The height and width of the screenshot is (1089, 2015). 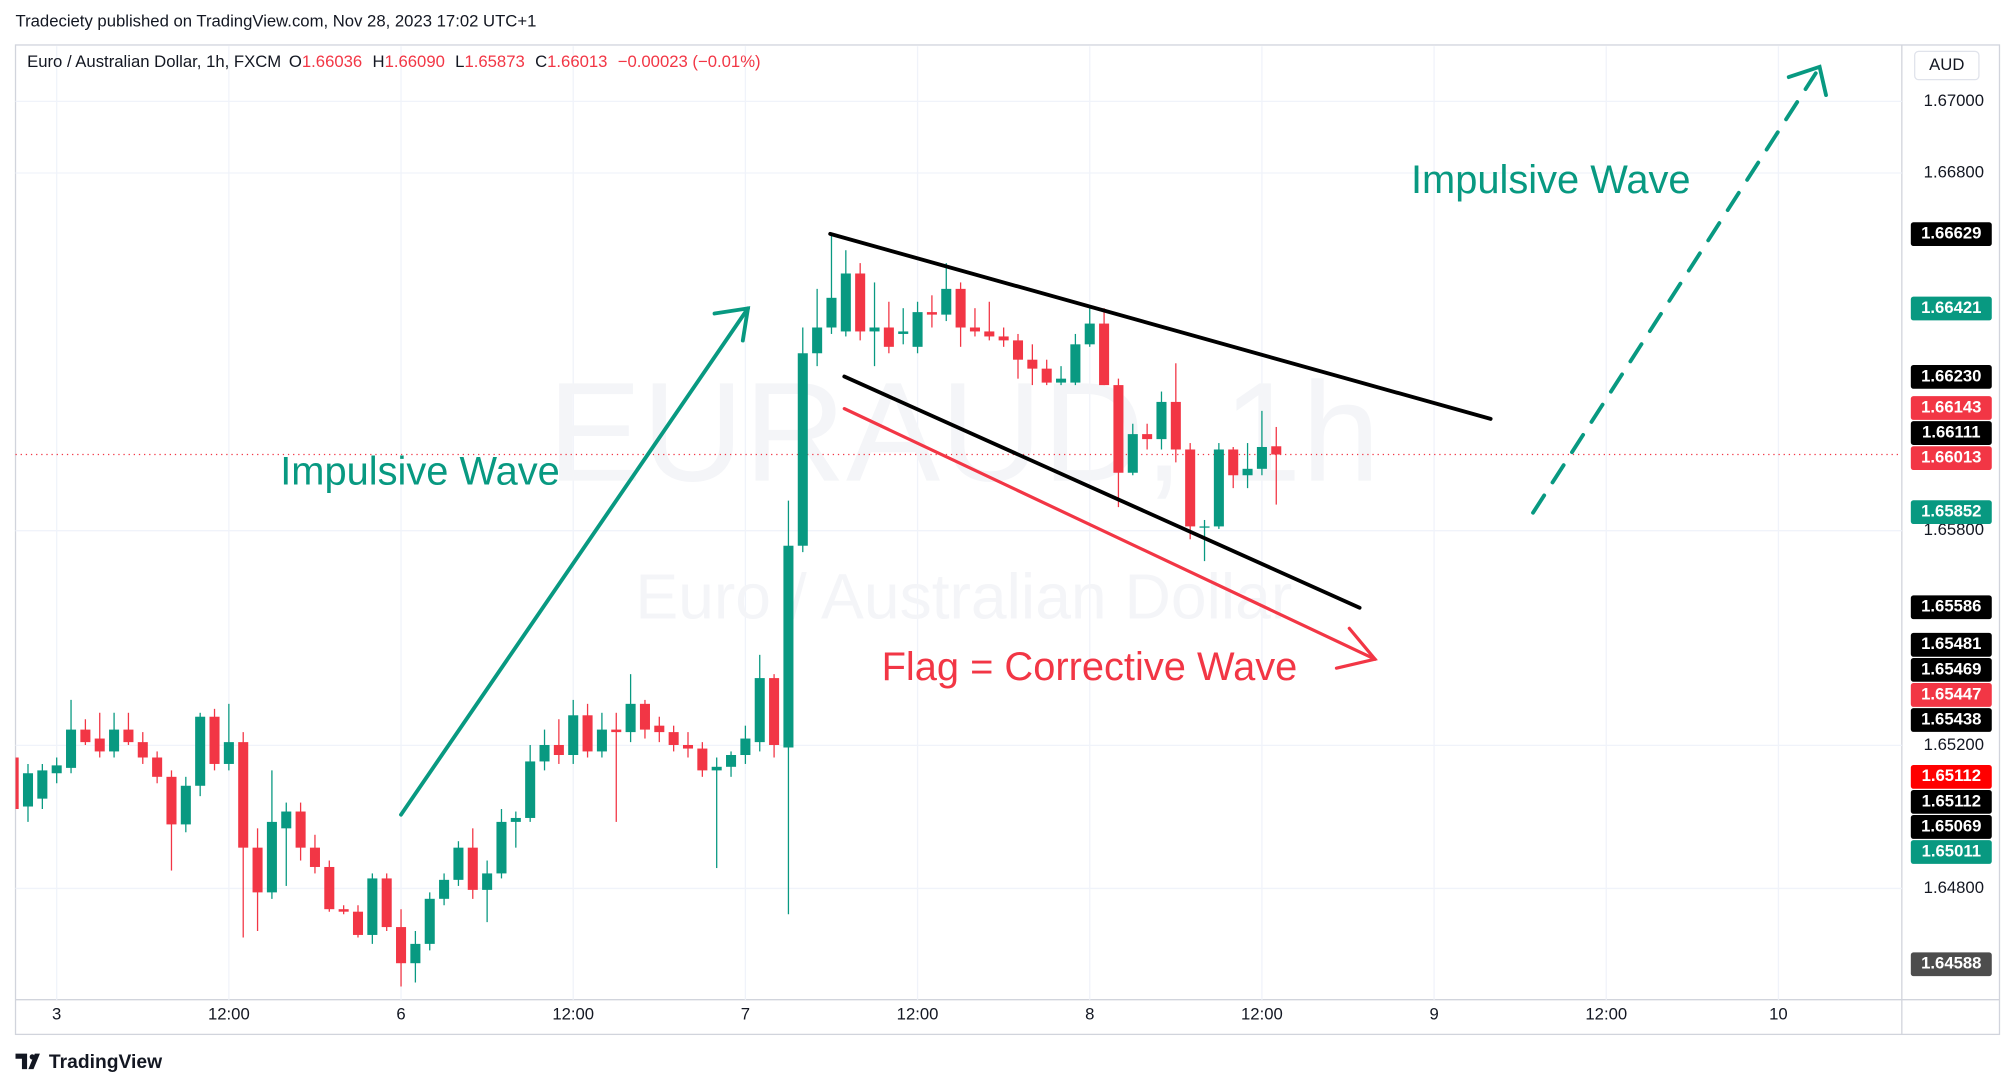 I want to click on price-badge-label: 1.64588, so click(x=1951, y=963).